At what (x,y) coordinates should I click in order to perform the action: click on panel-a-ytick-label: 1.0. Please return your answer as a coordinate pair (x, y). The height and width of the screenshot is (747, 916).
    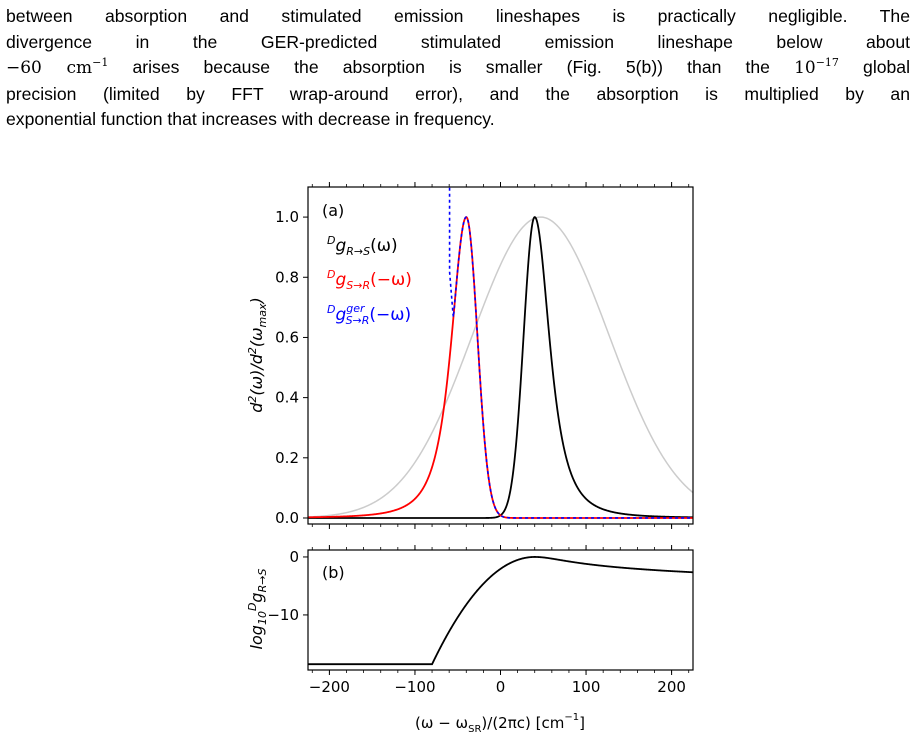
    Looking at the image, I should click on (287, 217).